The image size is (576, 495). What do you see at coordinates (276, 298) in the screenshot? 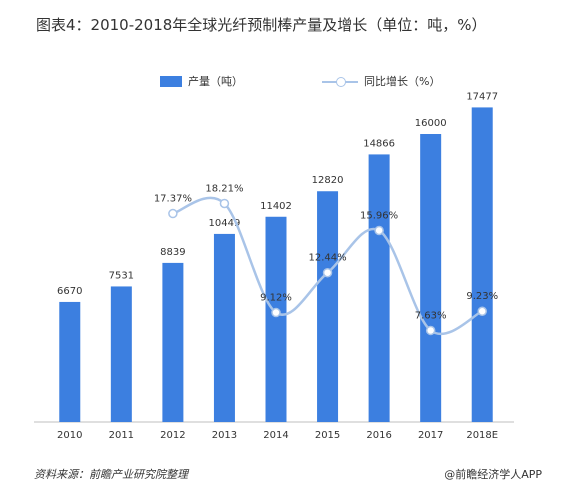
I see `growth-value-label: 9.12%` at bounding box center [276, 298].